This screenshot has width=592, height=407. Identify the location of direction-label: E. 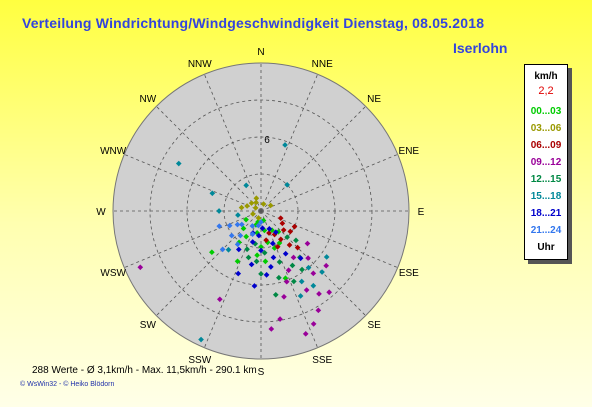
(421, 212).